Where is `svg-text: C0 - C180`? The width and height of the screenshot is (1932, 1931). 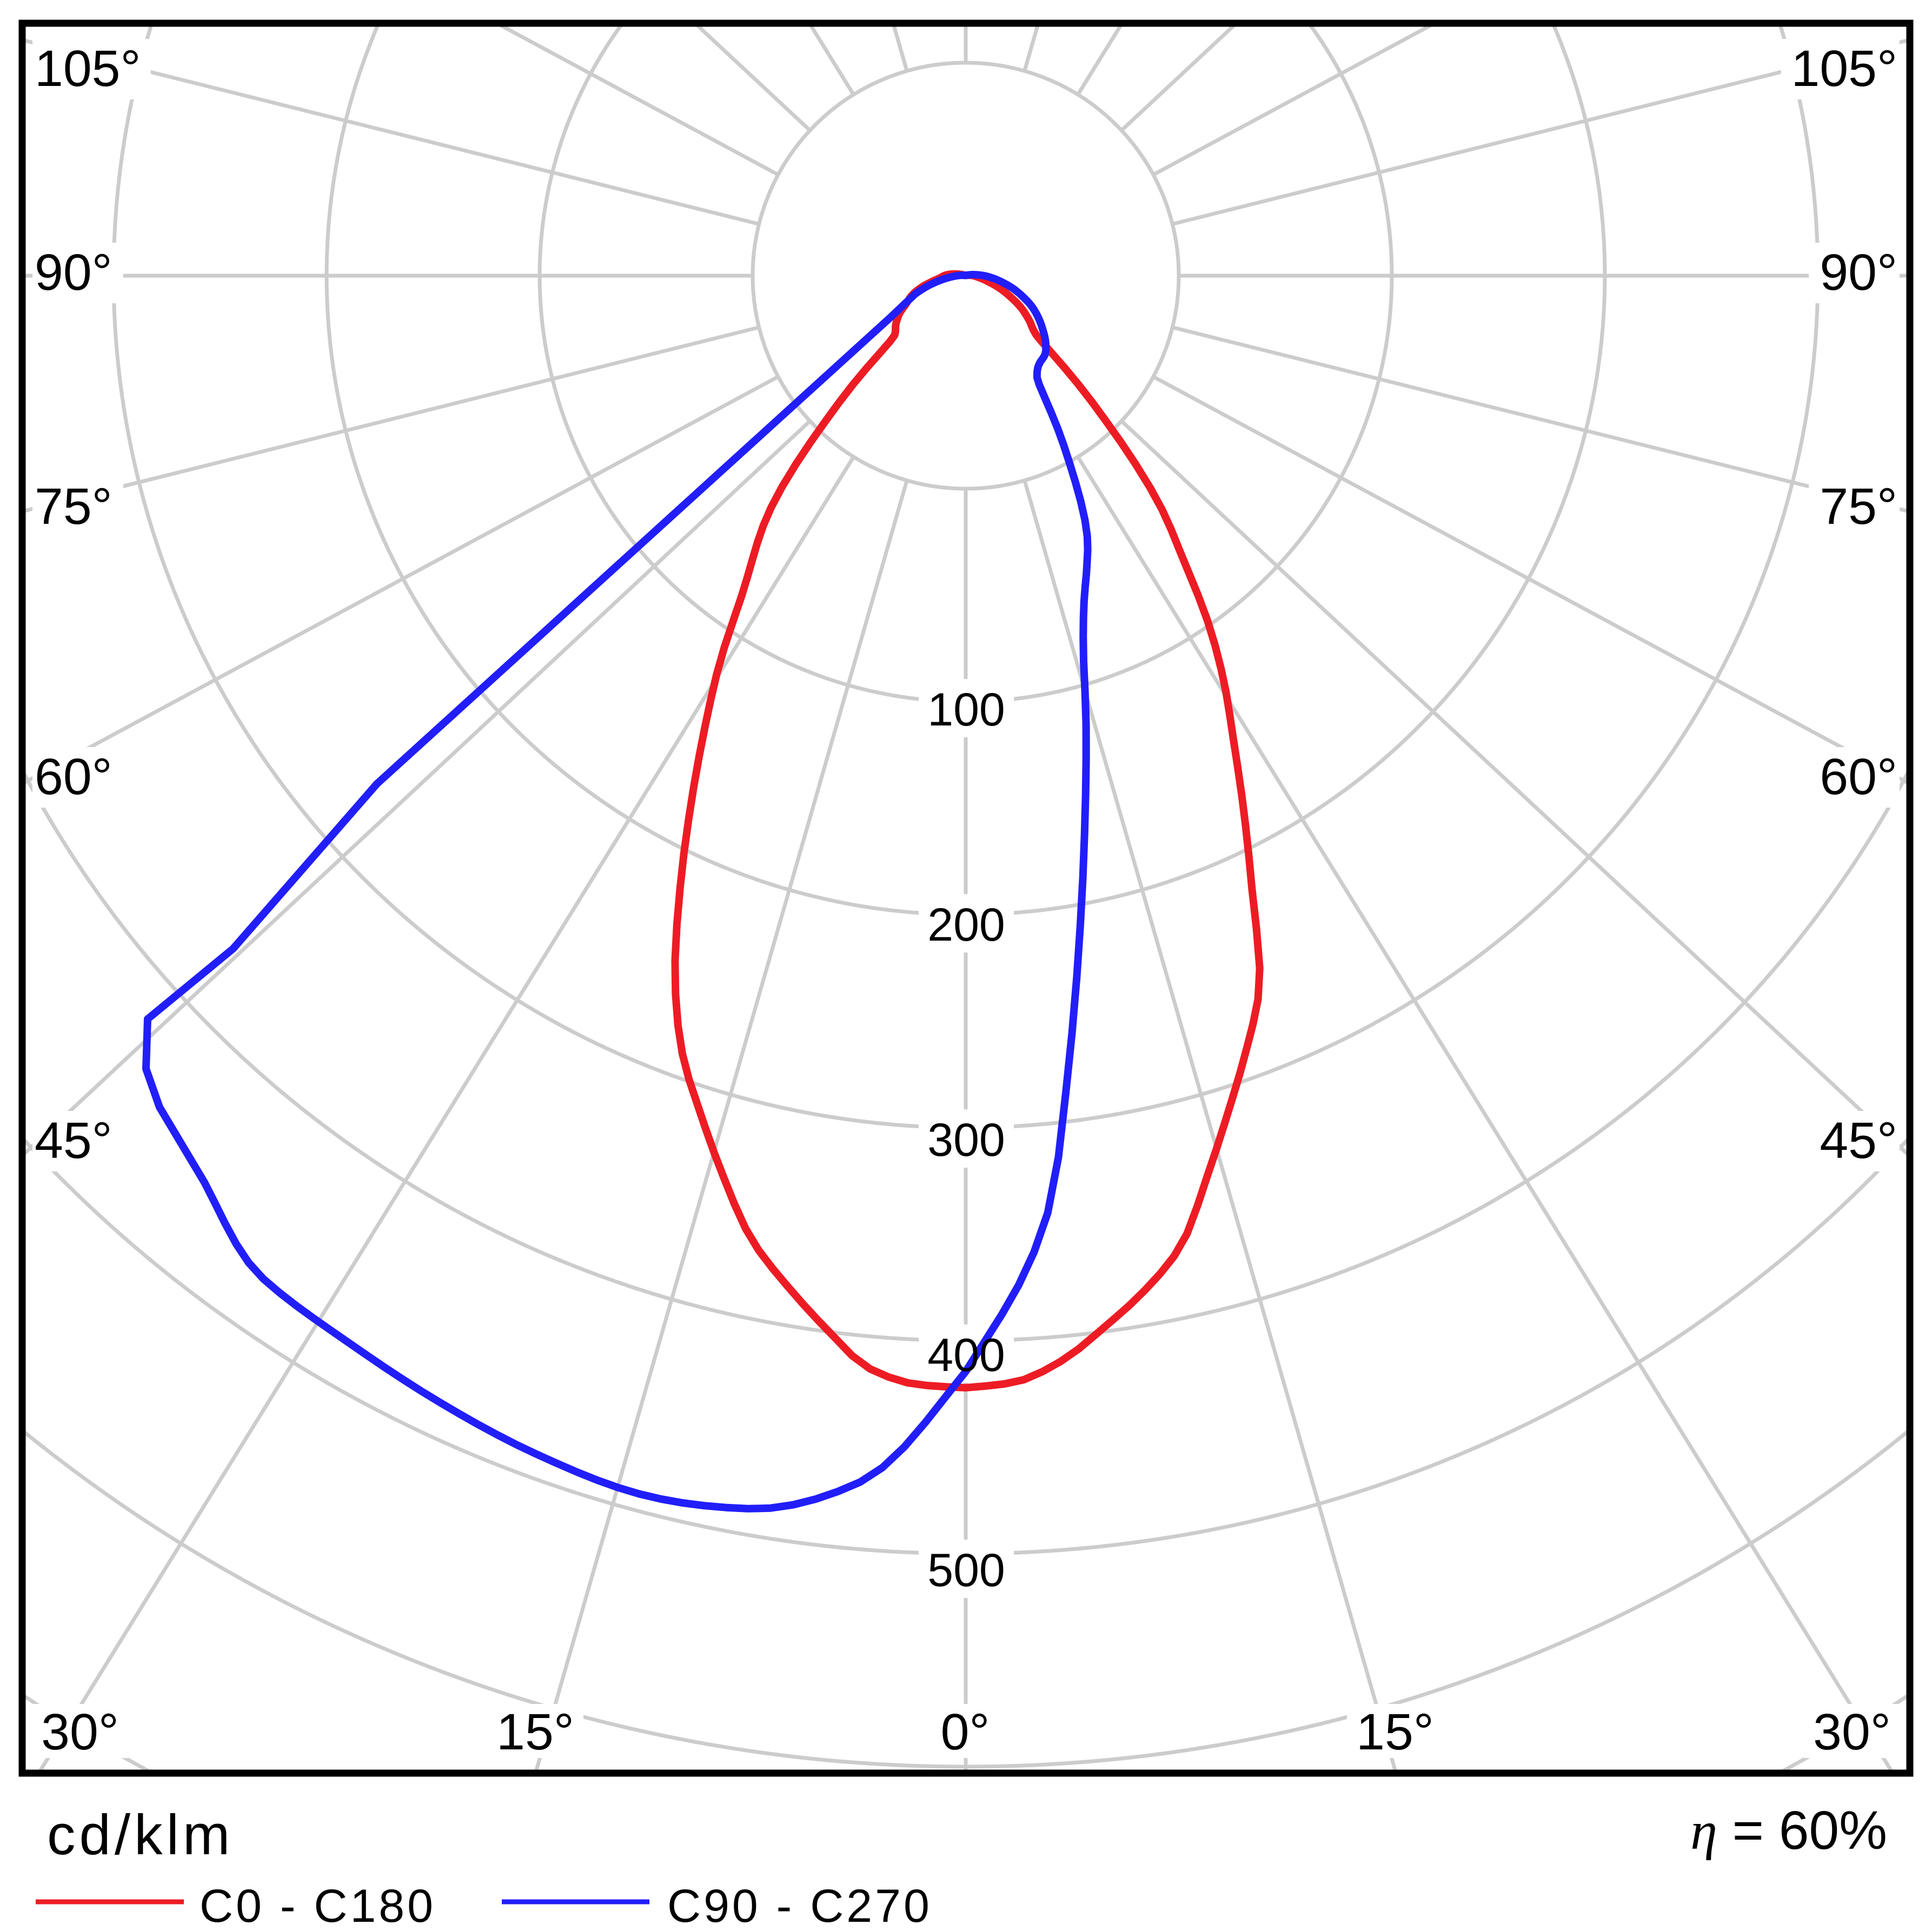
svg-text: C0 - C180 is located at coordinates (318, 1905).